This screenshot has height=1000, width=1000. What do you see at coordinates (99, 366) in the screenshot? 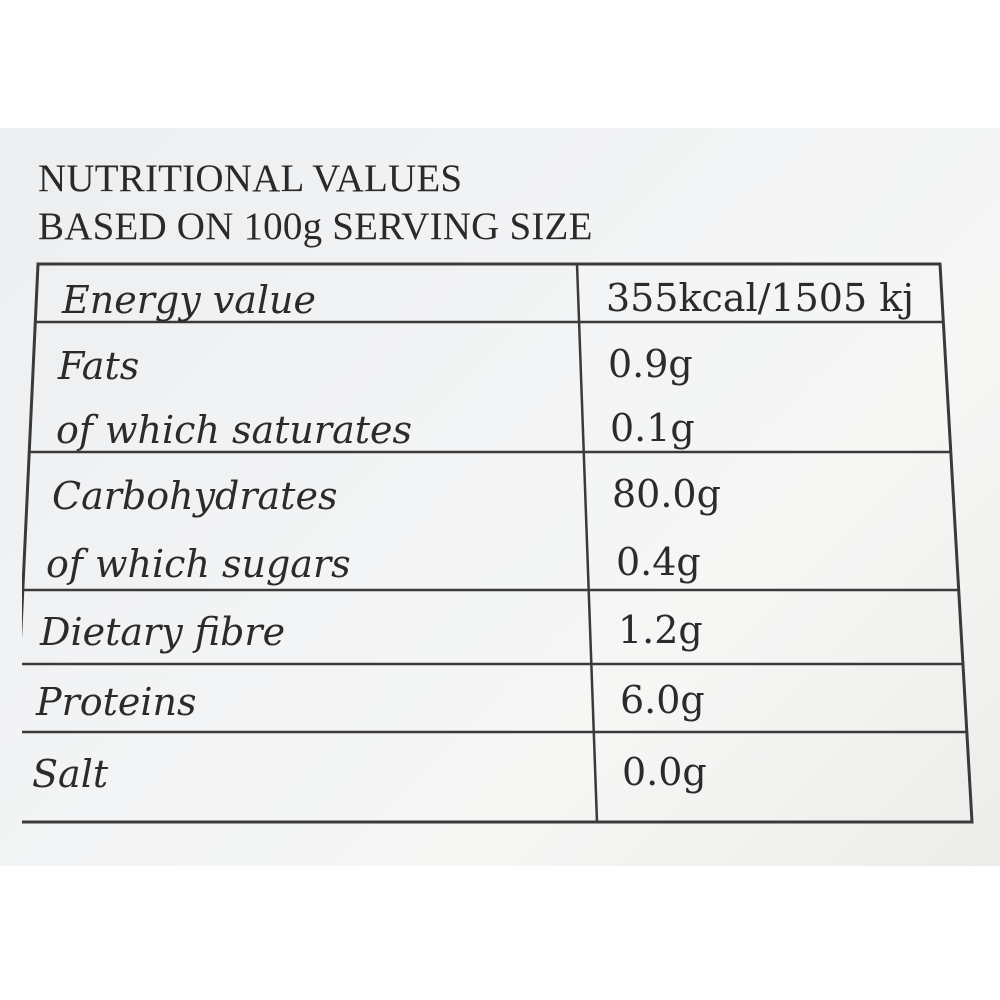
I see `row-label-fats: Fats` at bounding box center [99, 366].